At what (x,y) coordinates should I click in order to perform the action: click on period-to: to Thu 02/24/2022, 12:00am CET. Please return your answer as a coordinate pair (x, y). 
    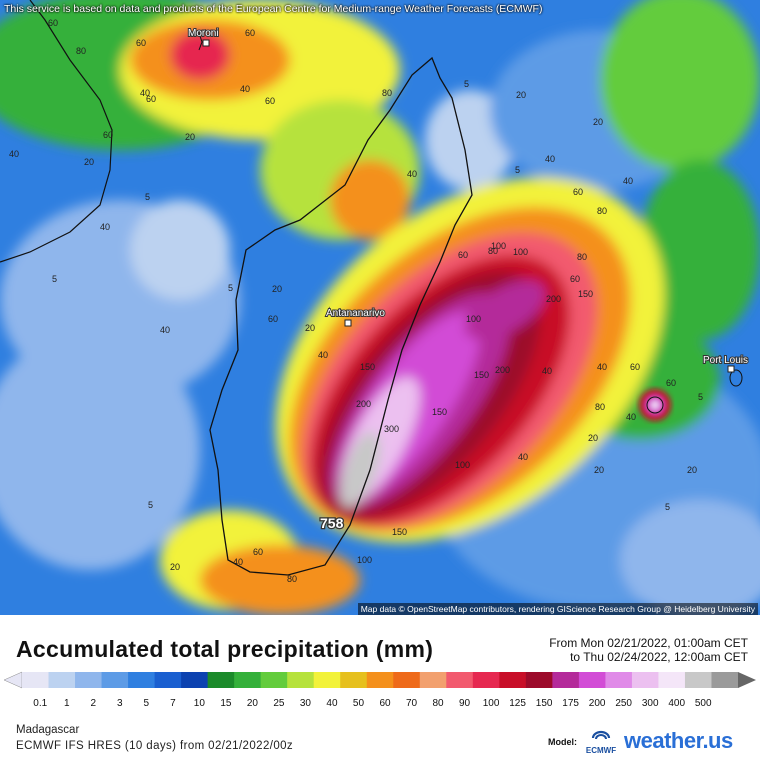
    Looking at the image, I should click on (659, 657).